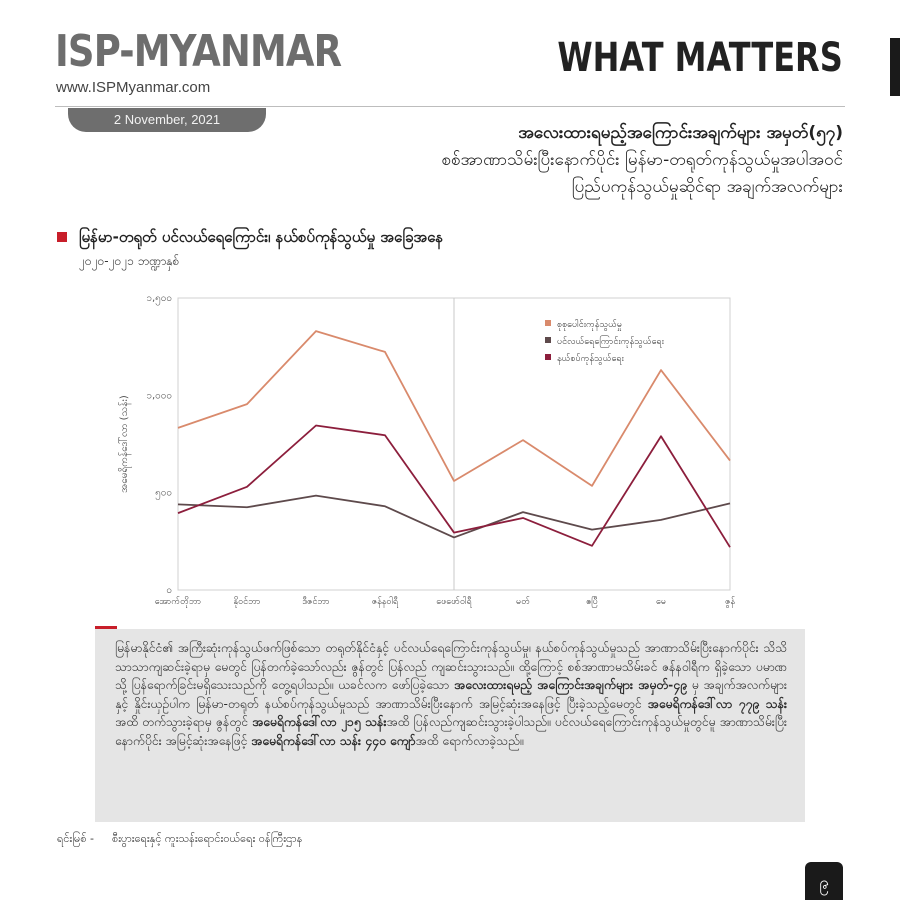 The width and height of the screenshot is (900, 904). What do you see at coordinates (454, 602) in the screenshot?
I see `x-tick-label: ဖေဖော်ဝါရီ` at bounding box center [454, 602].